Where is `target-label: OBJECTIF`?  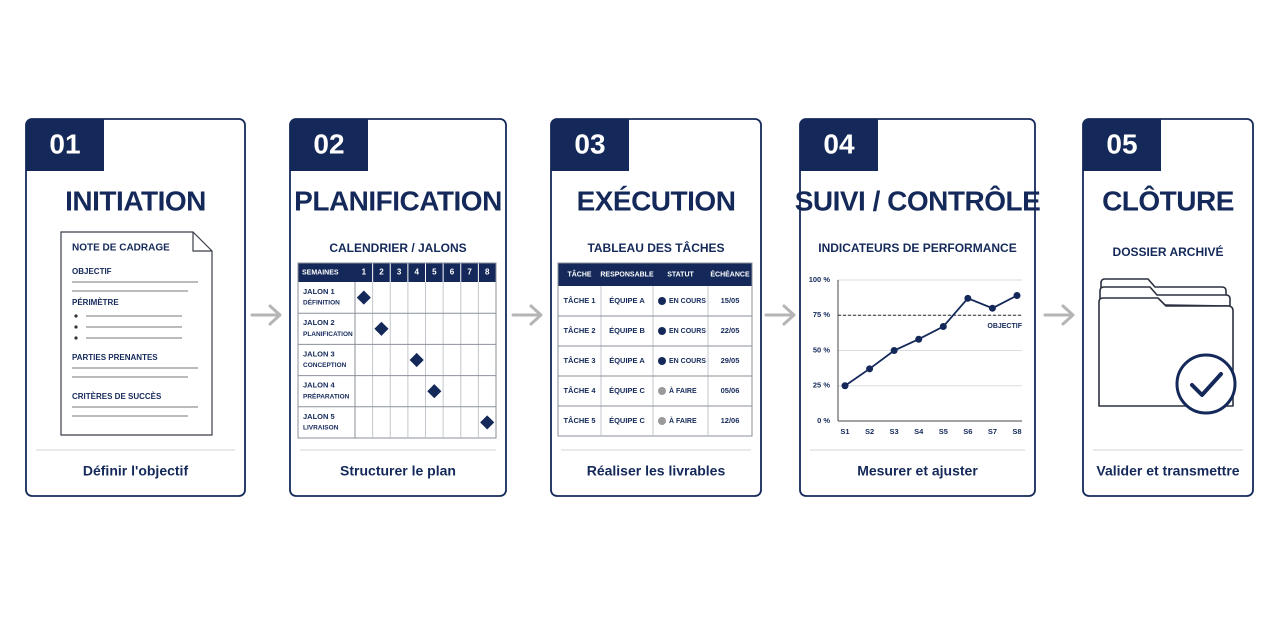 target-label: OBJECTIF is located at coordinates (1004, 326).